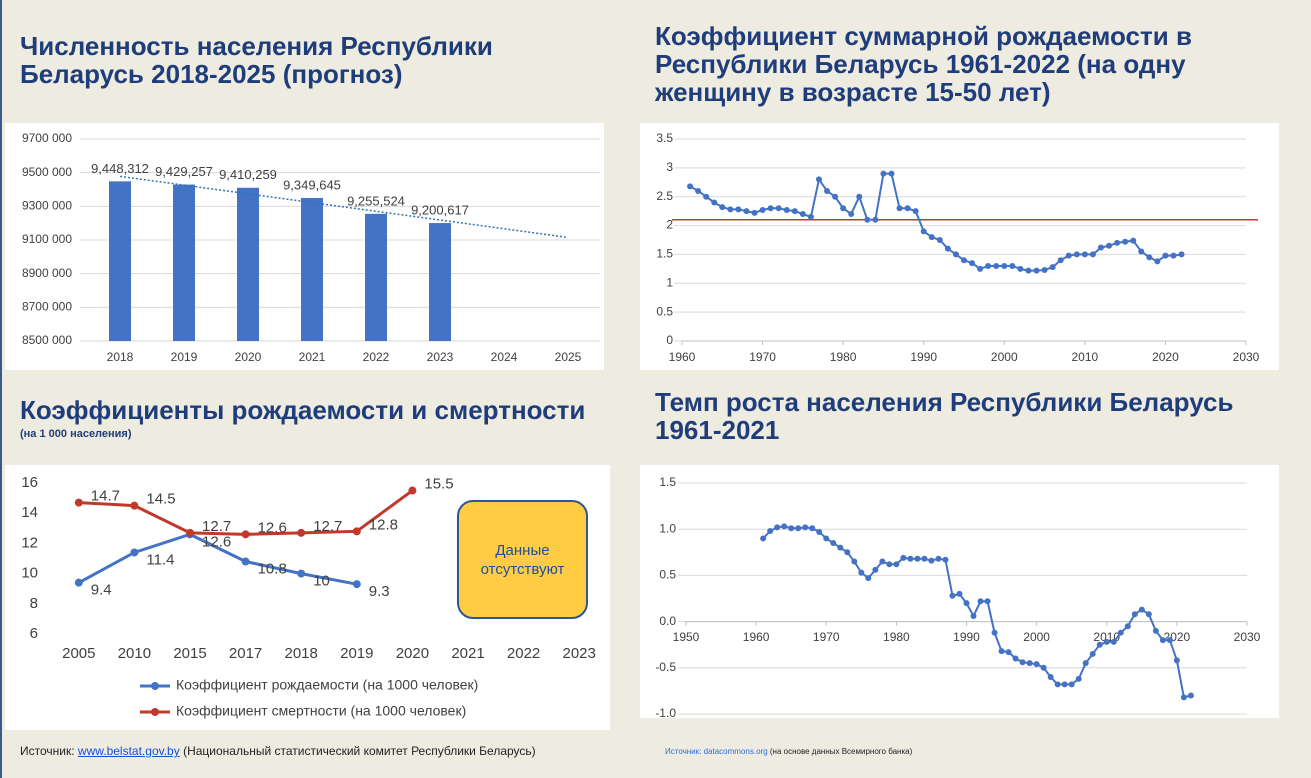  Describe the element at coordinates (312, 357) in the screenshot. I see `x-tick-label: 2021` at that location.